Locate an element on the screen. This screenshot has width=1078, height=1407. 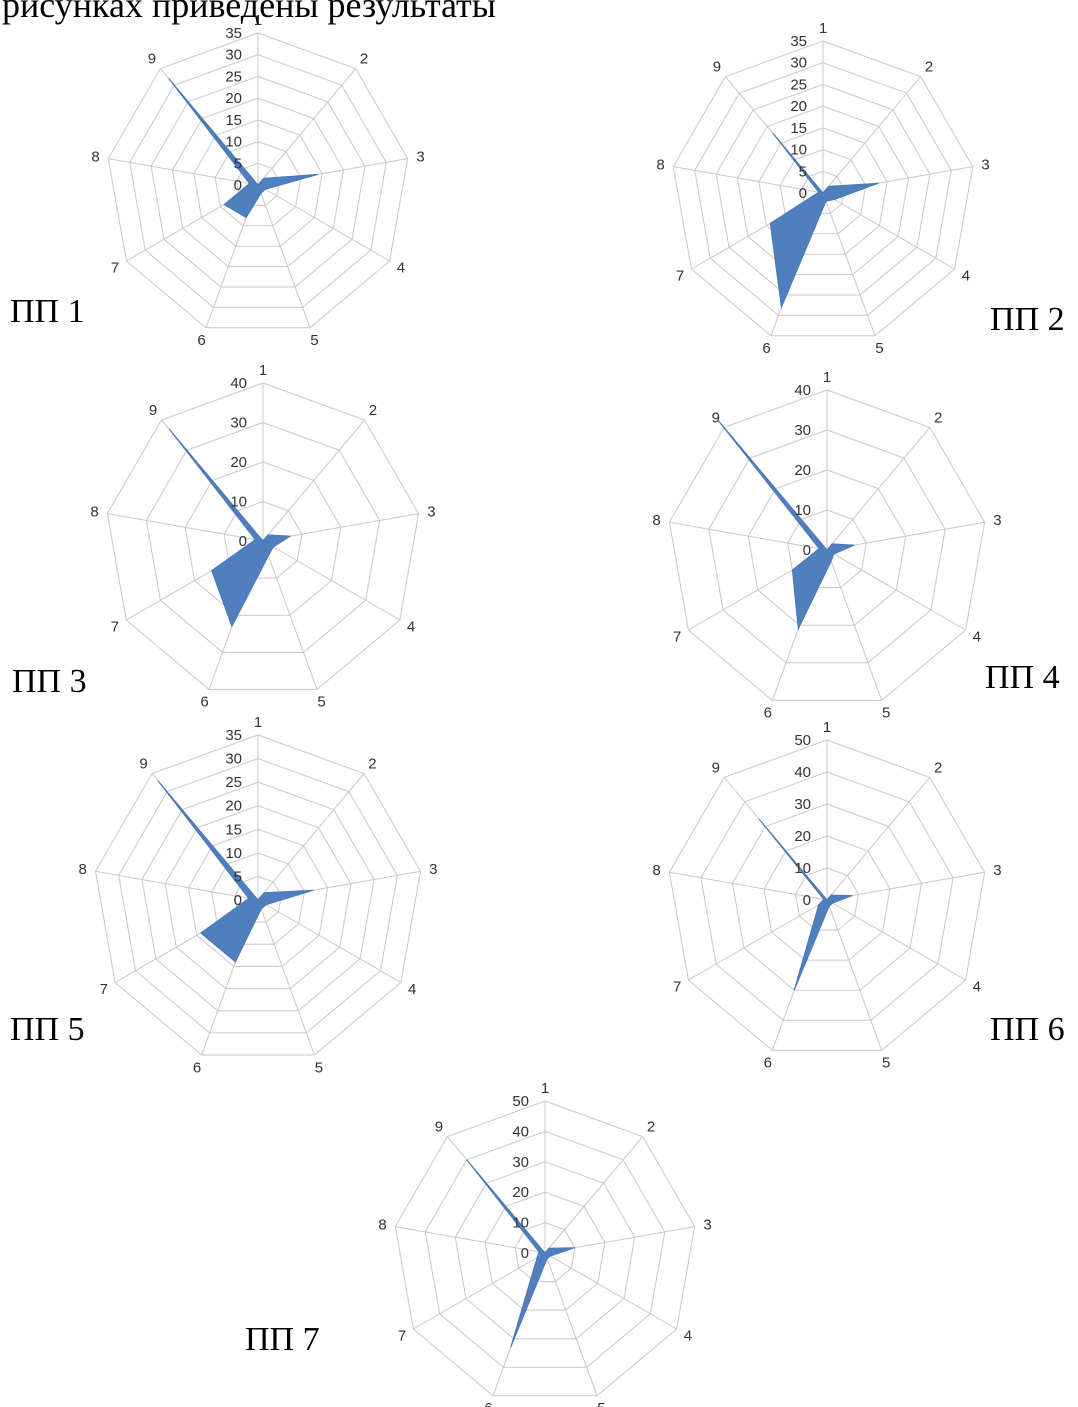
radar-chart-1: 1 2 3 4 5 6 7 8 9 0 5 10 15 20 25 30 35 ПП 1 is located at coordinates (217, 180).